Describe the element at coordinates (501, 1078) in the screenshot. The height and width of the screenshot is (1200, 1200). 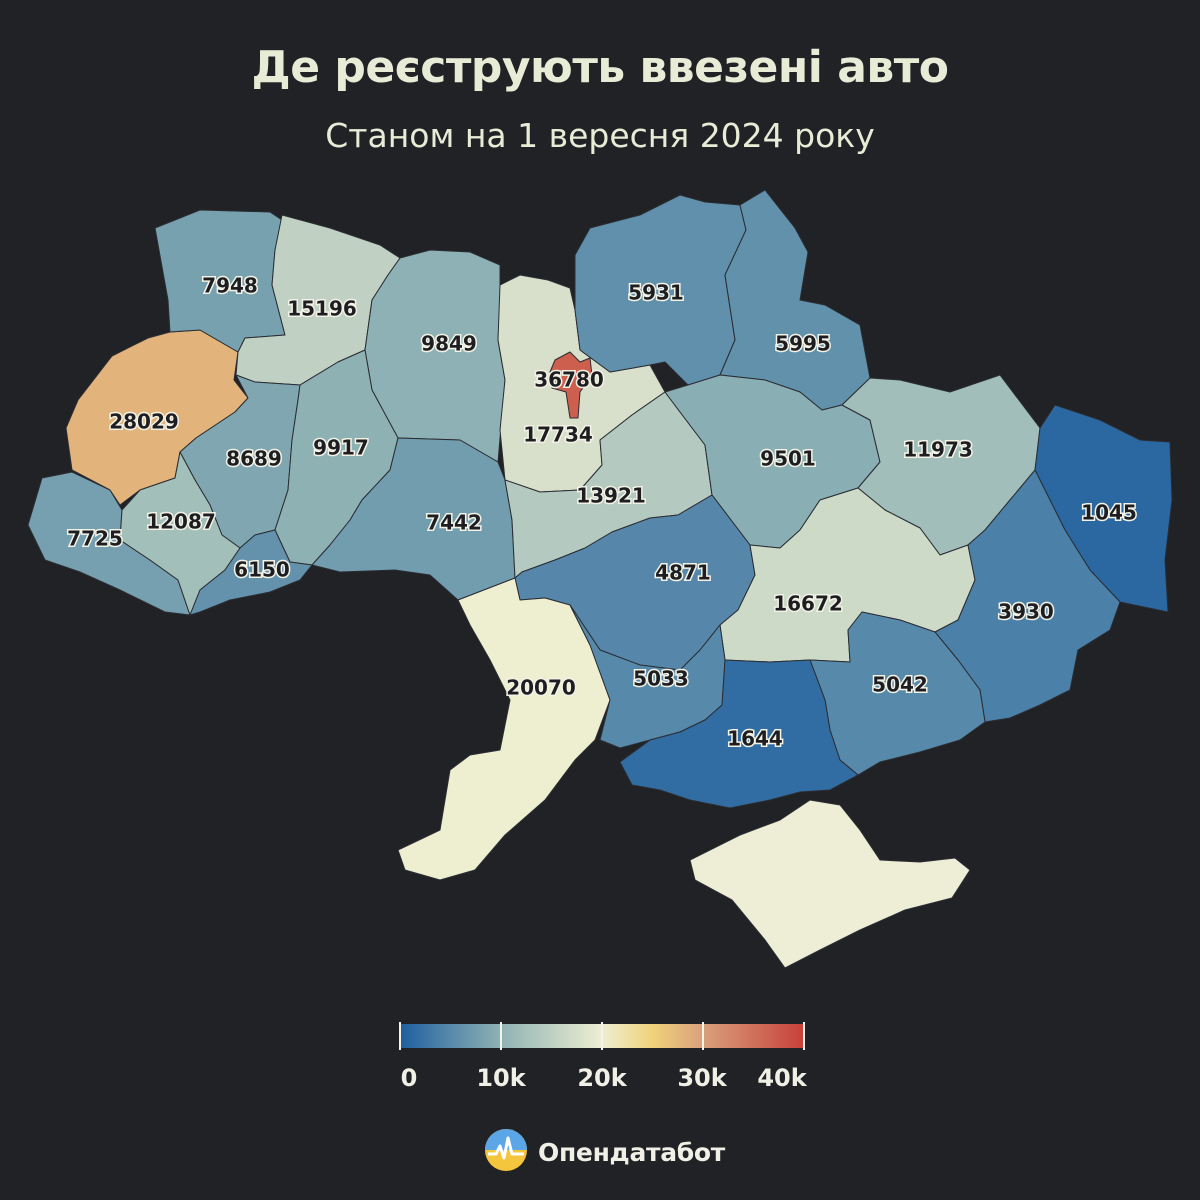
I see `legend-tick-10k: 10k` at that location.